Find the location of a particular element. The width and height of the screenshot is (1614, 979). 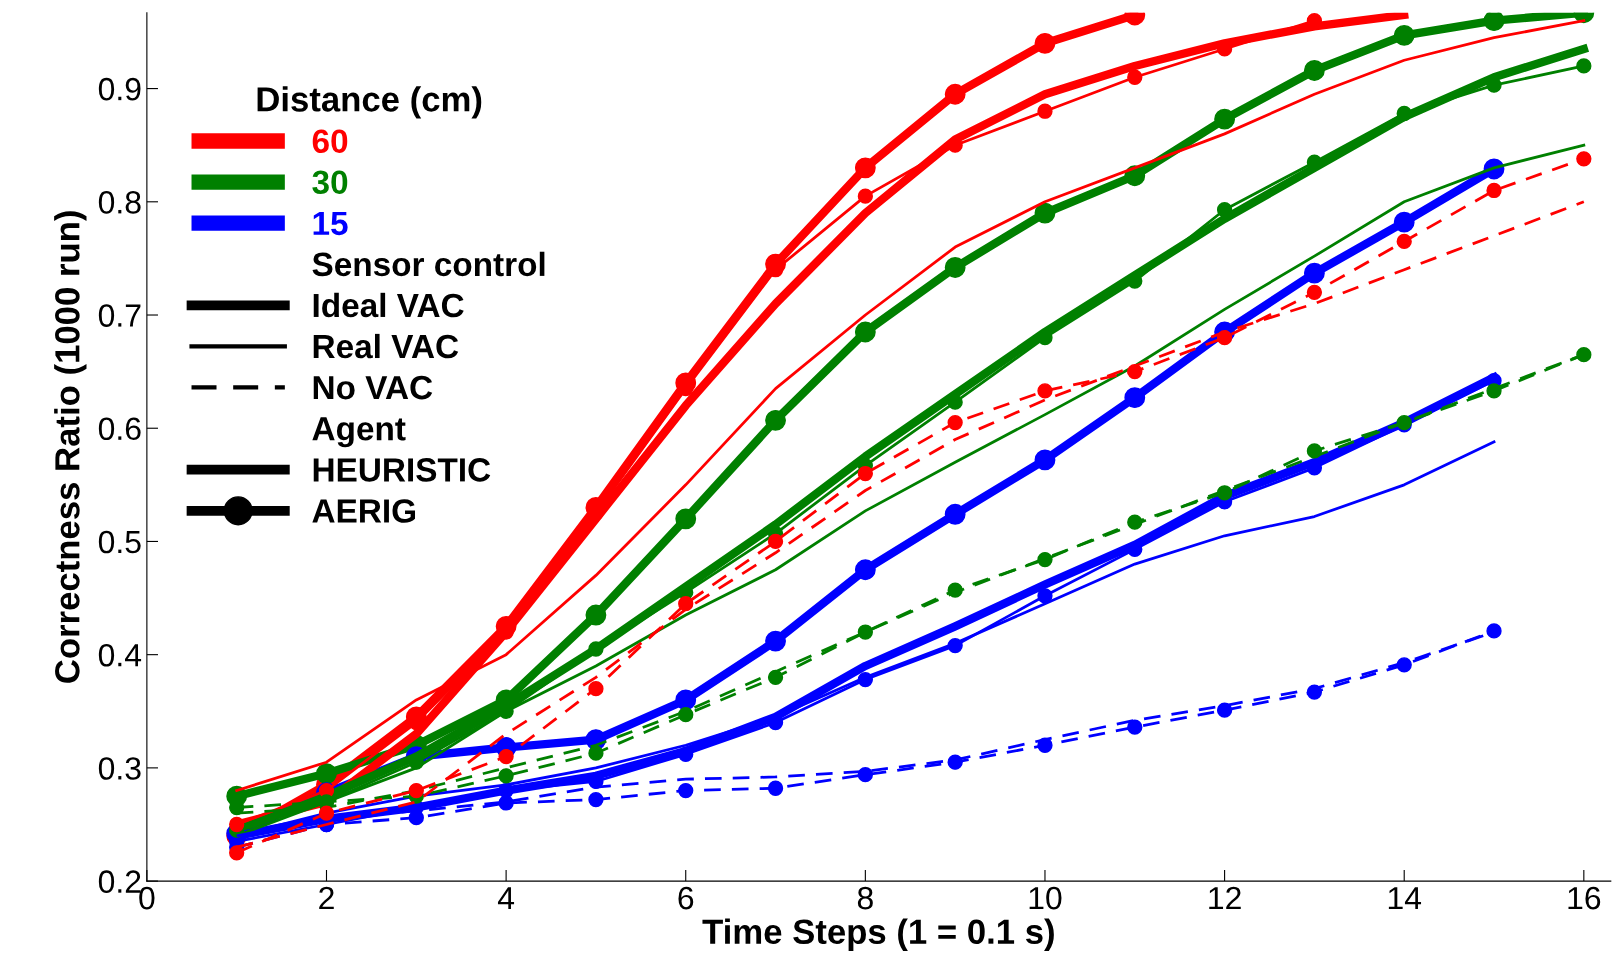

annotation: Ideal VAC is located at coordinates (388, 305).